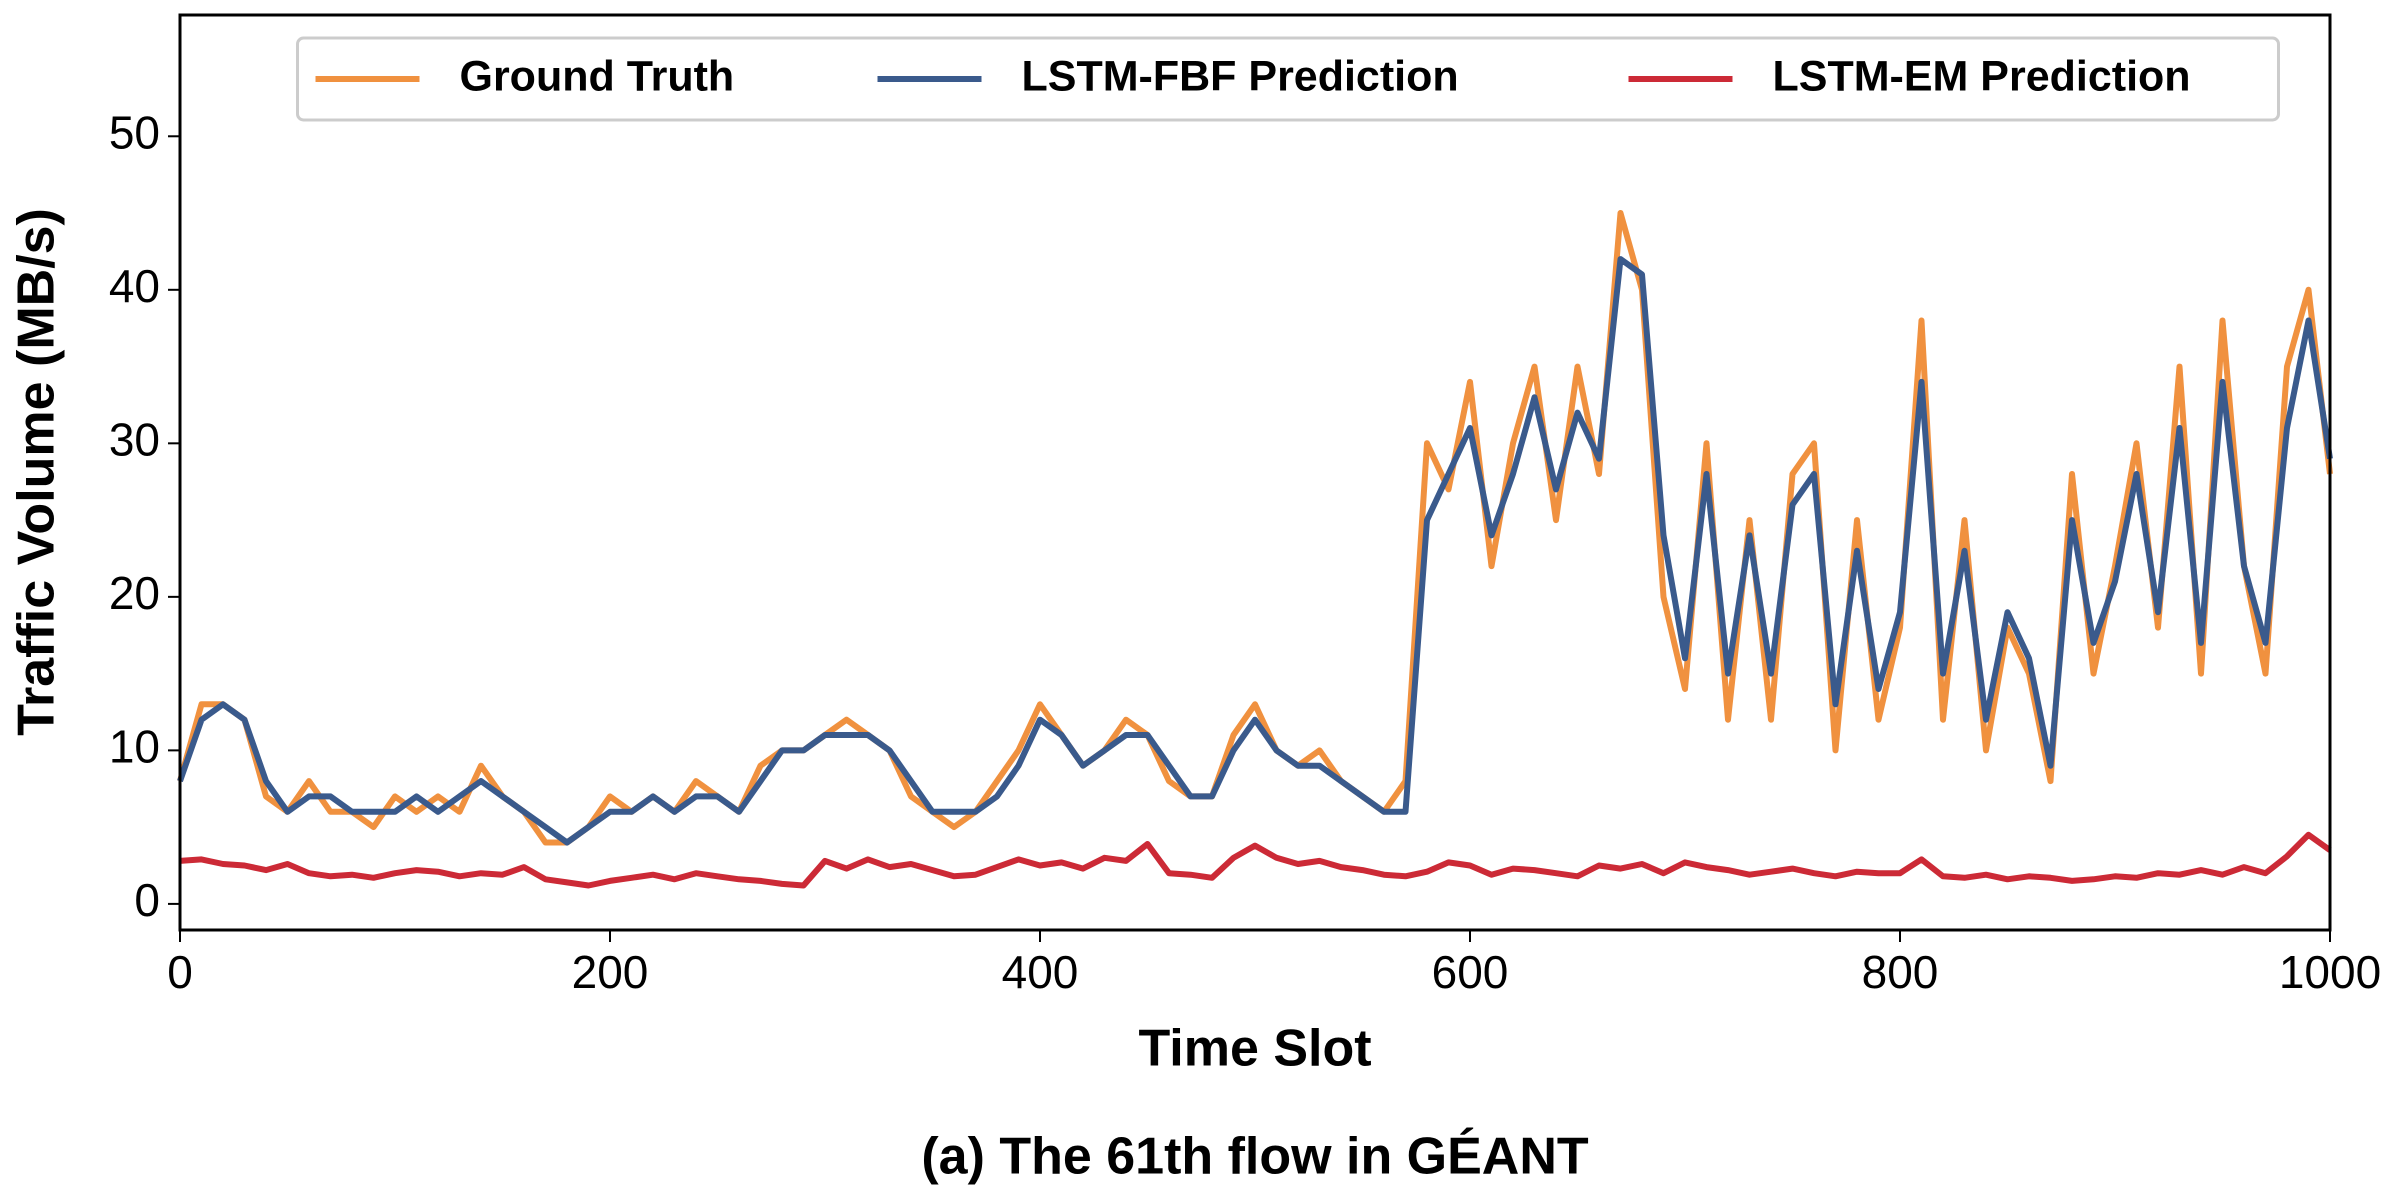  I want to click on x-axis-label: Time Slot, so click(1254, 1049).